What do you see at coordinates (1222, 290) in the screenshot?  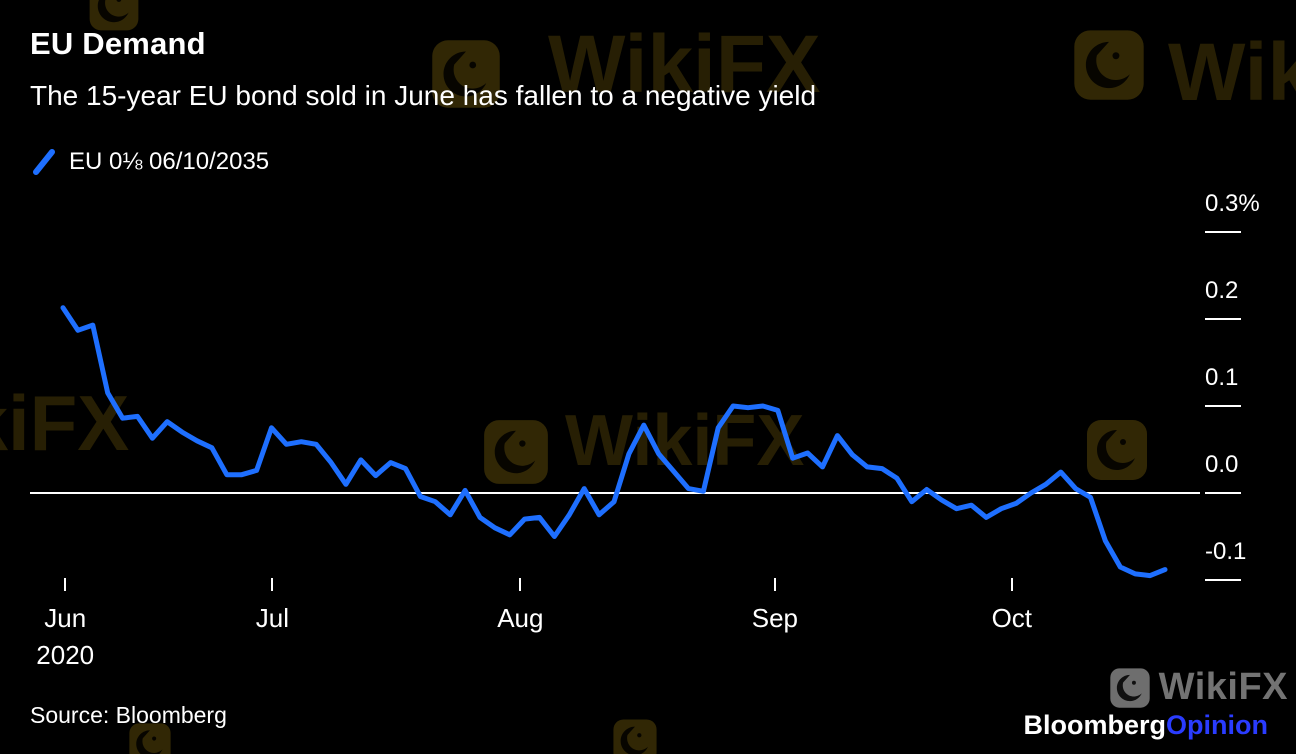 I see `y-tick-label: 0.2` at bounding box center [1222, 290].